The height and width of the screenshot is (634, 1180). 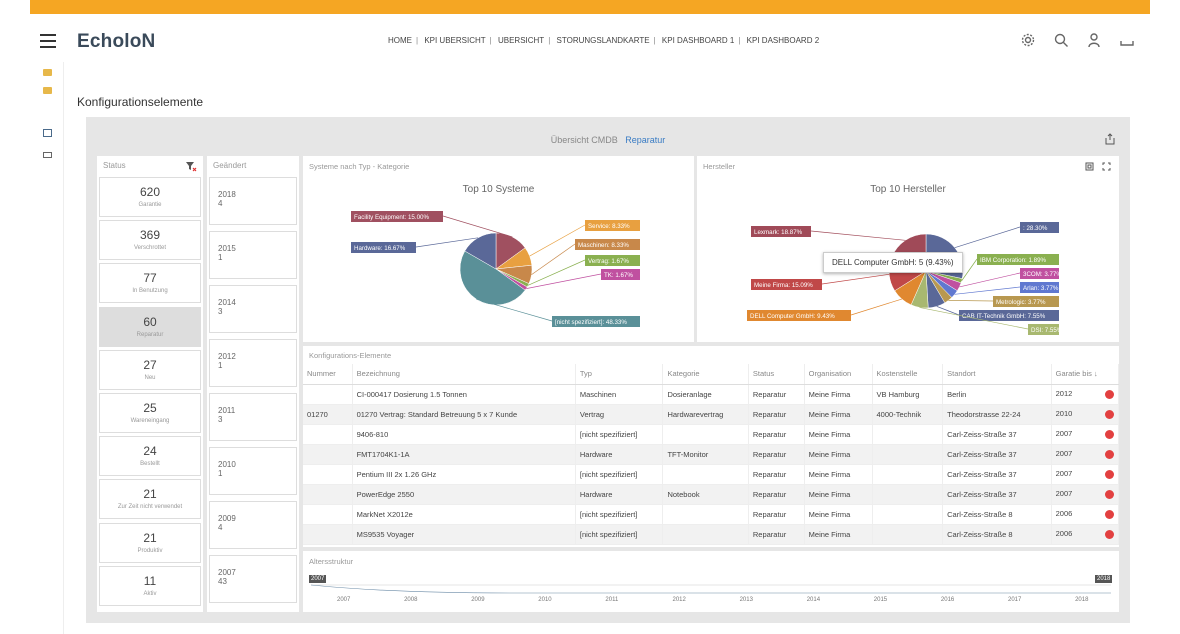 What do you see at coordinates (776, 414) in the screenshot?
I see `table-cell: Reparatur` at bounding box center [776, 414].